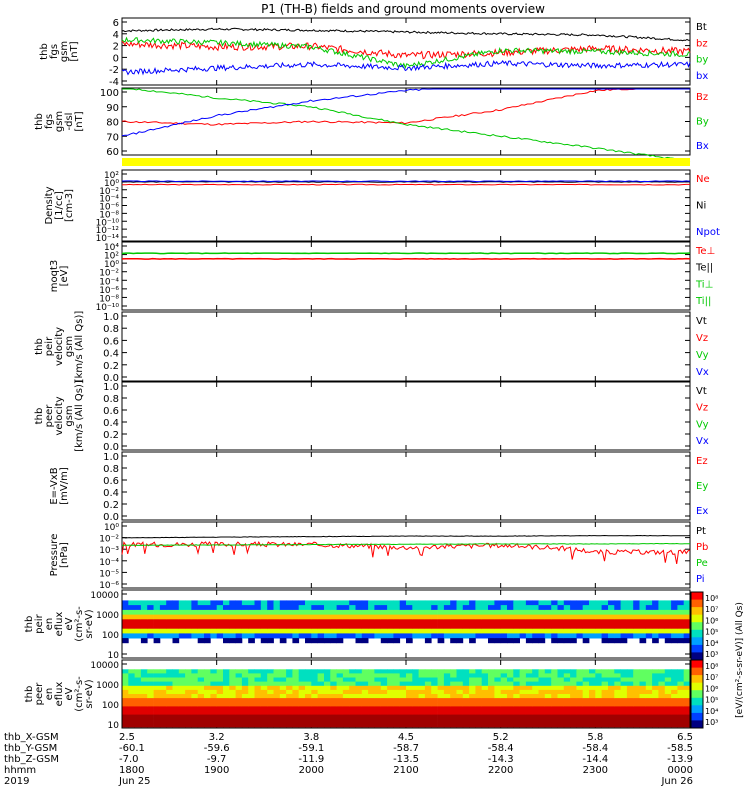 Image resolution: width=750 pixels, height=800 pixels. Describe the element at coordinates (711, 609) in the screenshot. I see `colorbar-tick: 10⁷` at that location.